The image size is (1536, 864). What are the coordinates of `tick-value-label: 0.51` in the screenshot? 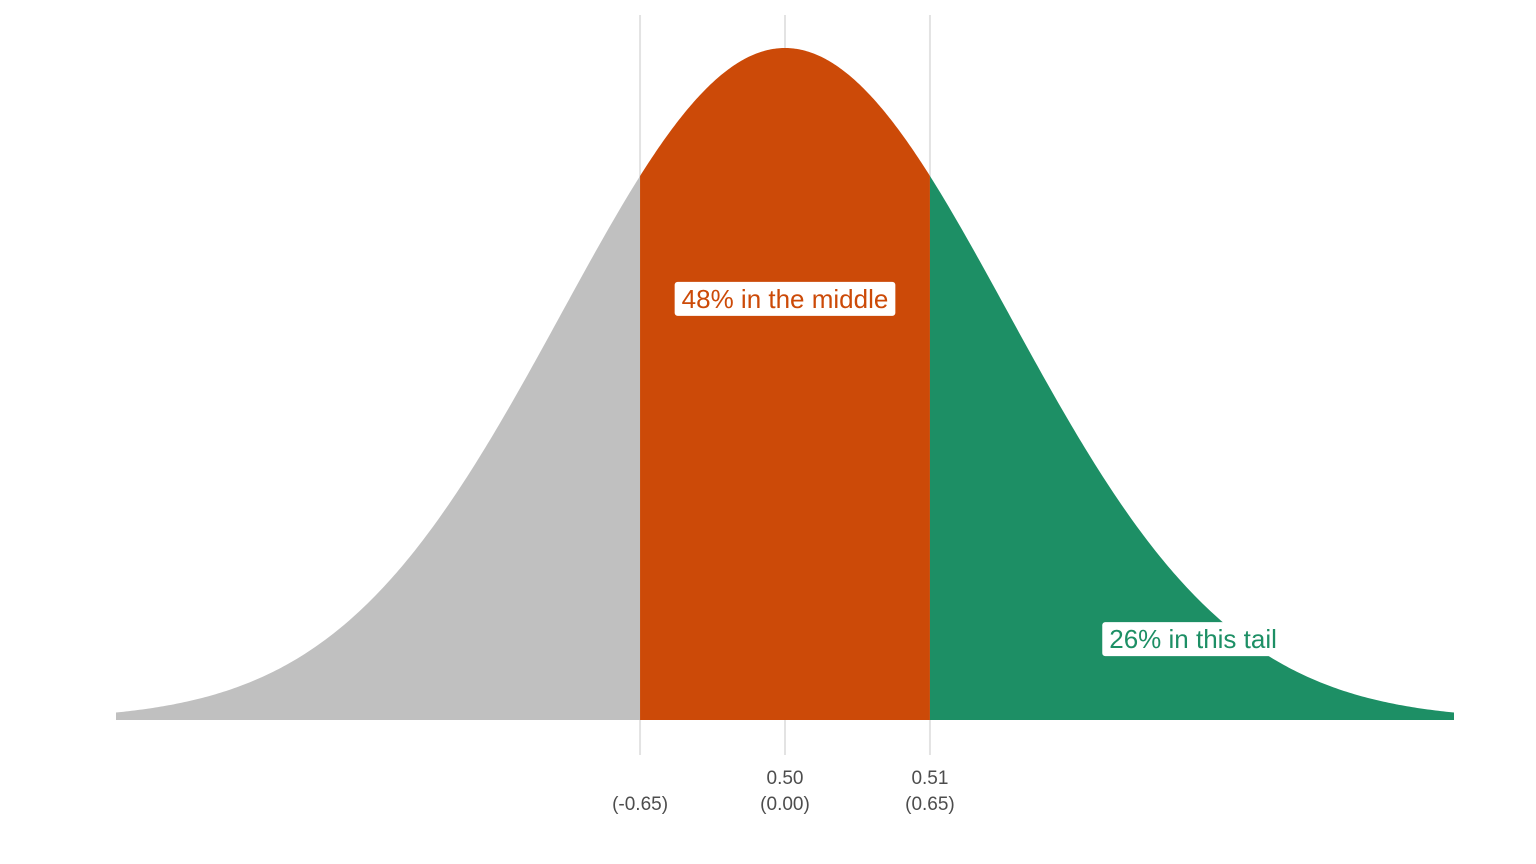 It's located at (929, 778).